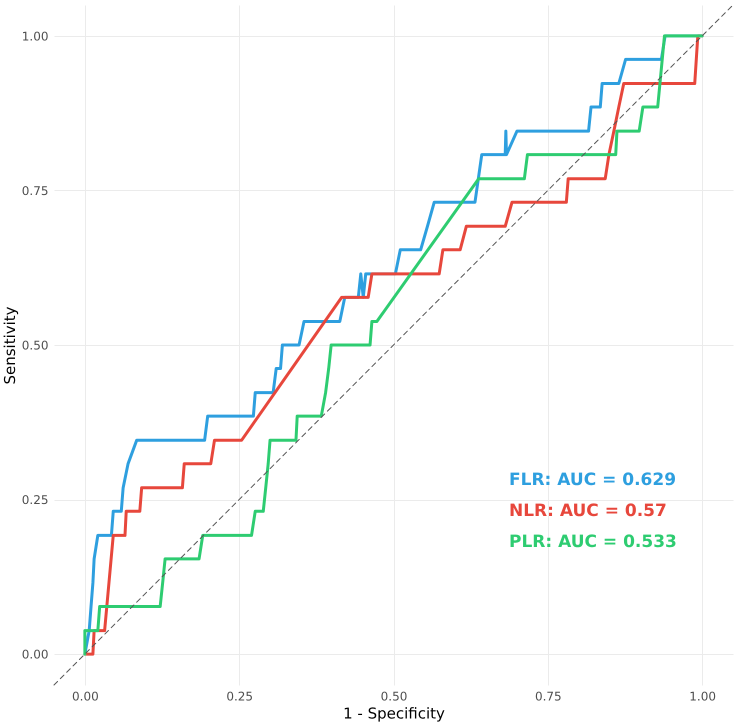  Describe the element at coordinates (35, 655) in the screenshot. I see `y-tick-label: 0.00` at that location.